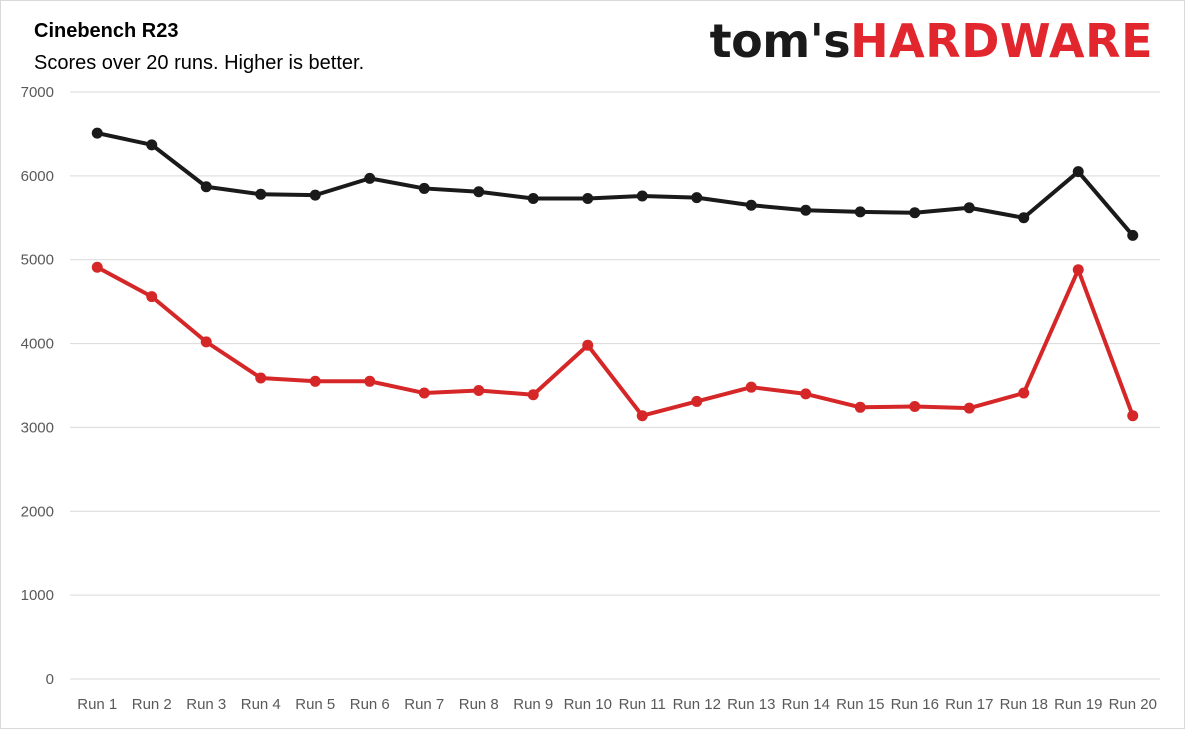 This screenshot has width=1185, height=729. Describe the element at coordinates (479, 704) in the screenshot. I see `x-tick-label-8: Run 8` at that location.